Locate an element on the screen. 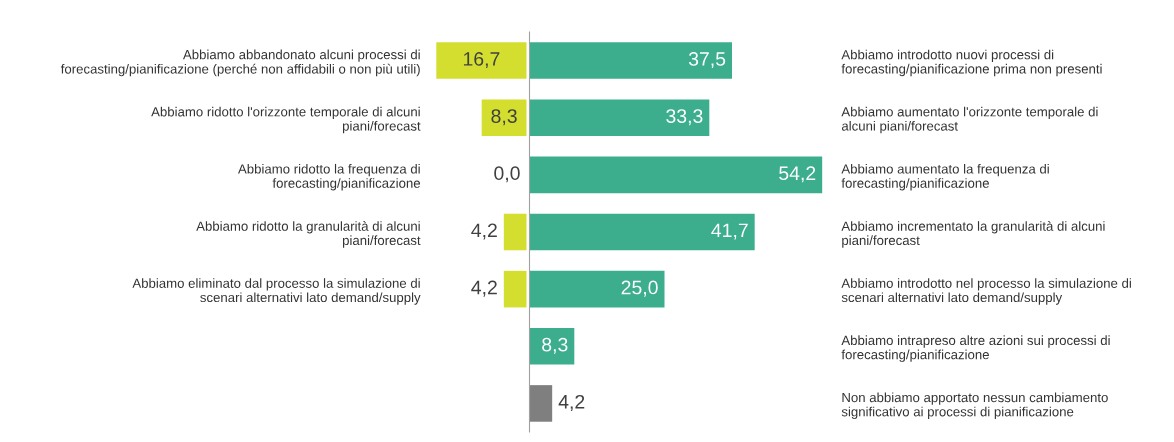  data-label: 25,0 is located at coordinates (639, 288).